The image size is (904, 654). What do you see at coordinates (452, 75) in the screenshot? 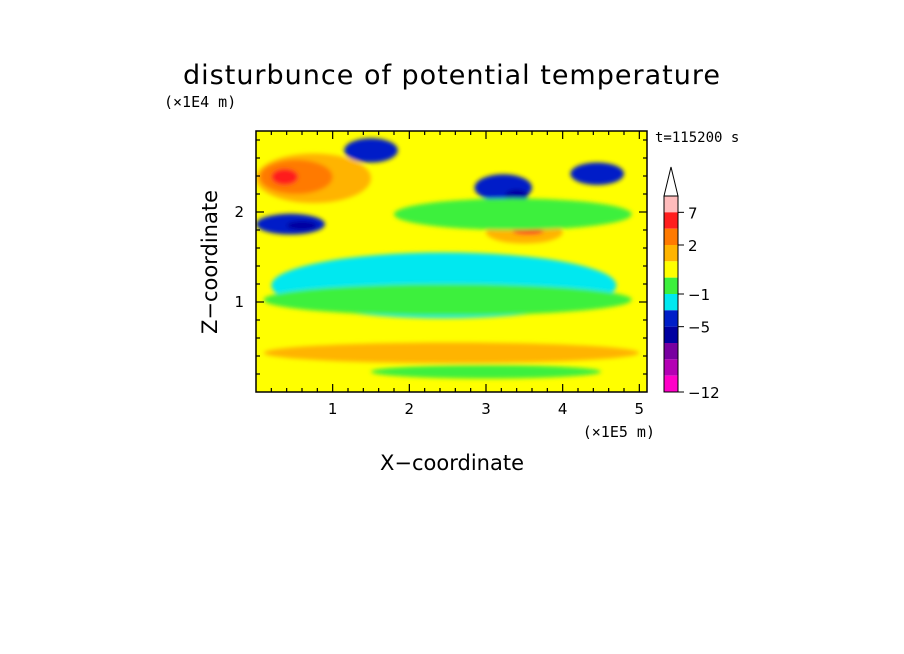
I see `chart-title: disturbunce of potential temperature` at bounding box center [452, 75].